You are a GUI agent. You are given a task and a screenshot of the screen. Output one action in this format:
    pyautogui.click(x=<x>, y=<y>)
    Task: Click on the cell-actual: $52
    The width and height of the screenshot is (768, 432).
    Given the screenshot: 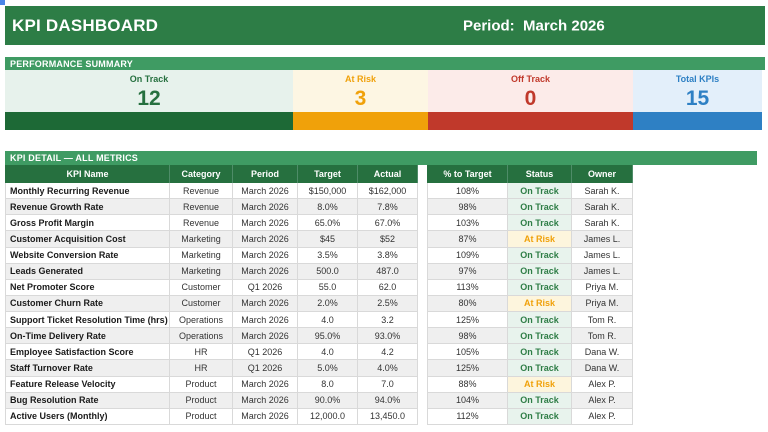 What is the action you would take?
    pyautogui.click(x=388, y=239)
    